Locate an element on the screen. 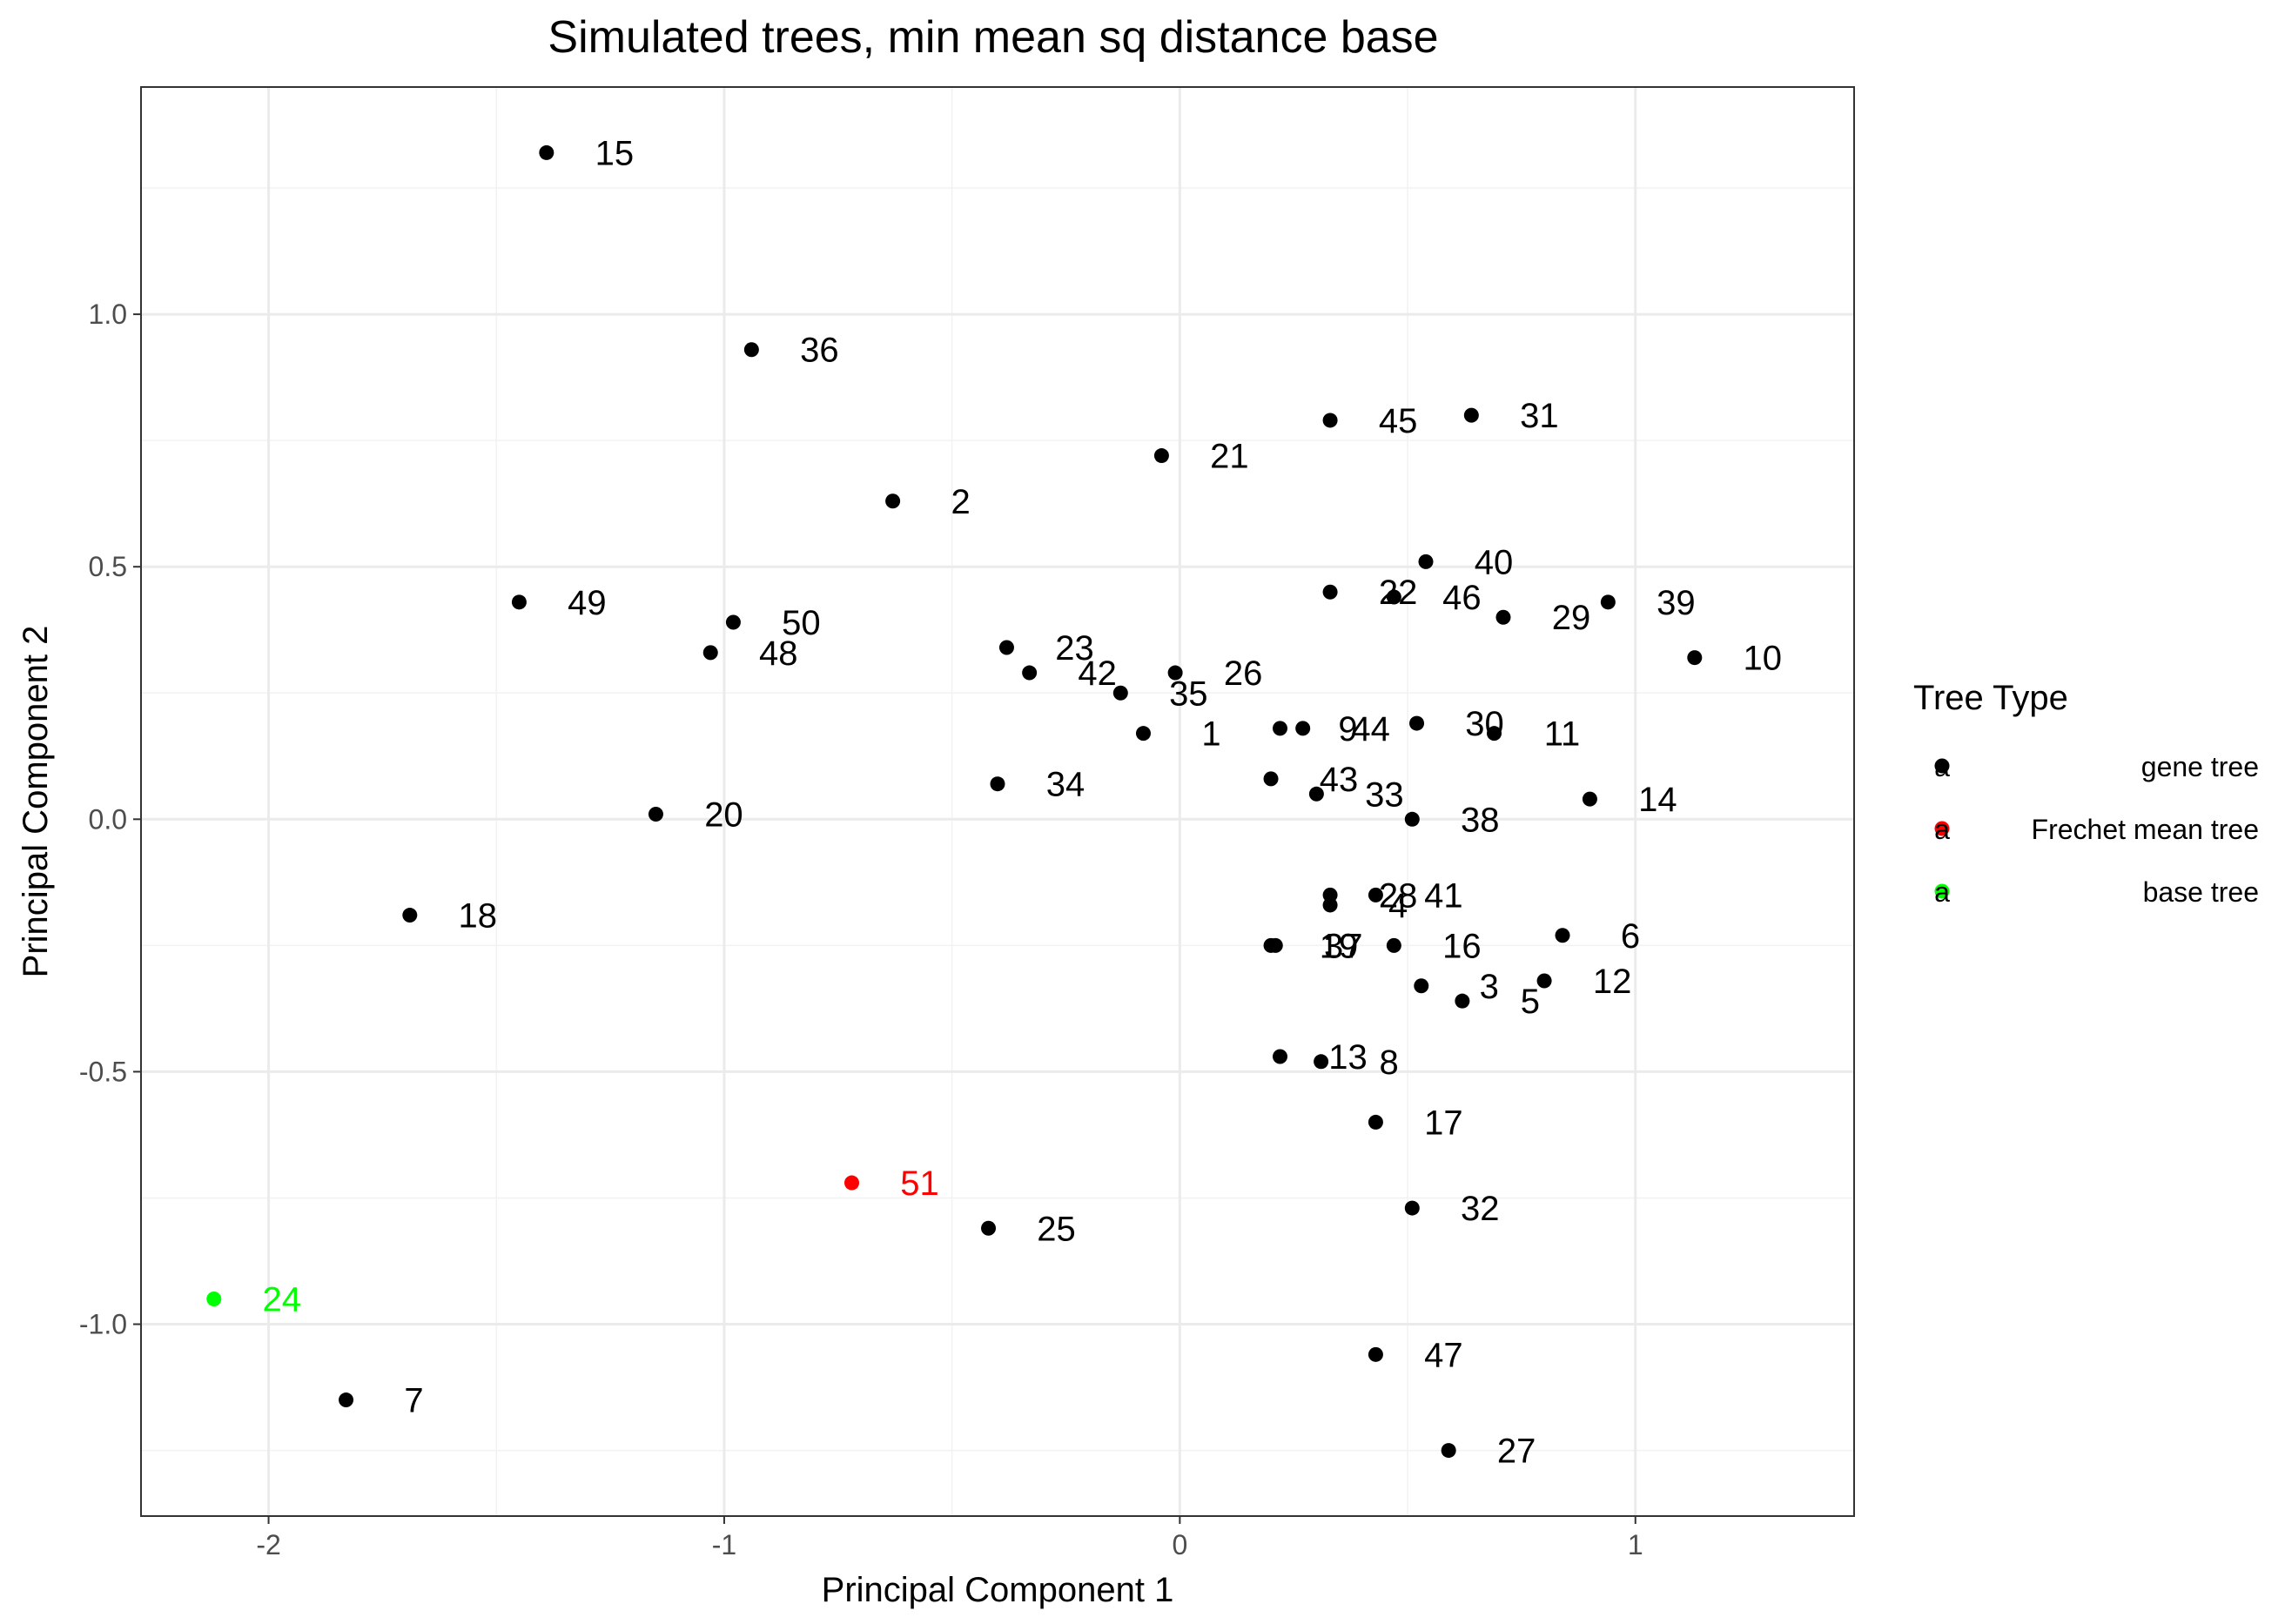 Image resolution: width=2285 pixels, height=1624 pixels. point-label-41: 41 is located at coordinates (1443, 896).